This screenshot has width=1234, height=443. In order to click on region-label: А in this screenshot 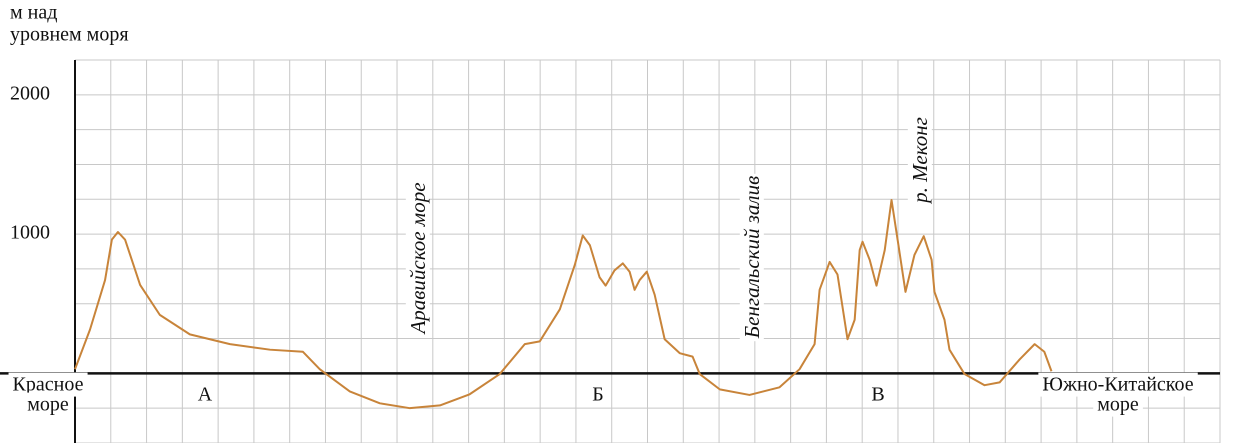, I will do `click(205, 395)`.